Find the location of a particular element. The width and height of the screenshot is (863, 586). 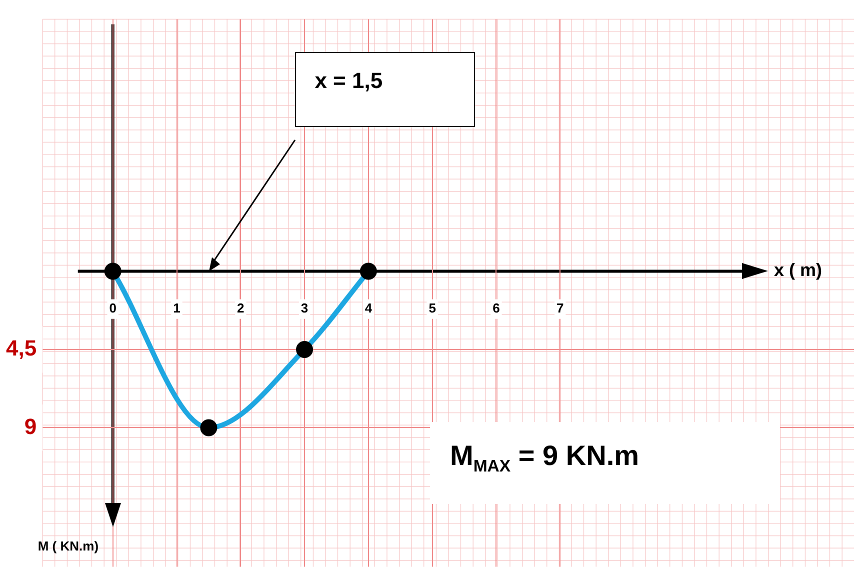

x-tick-label: 7 is located at coordinates (560, 308).